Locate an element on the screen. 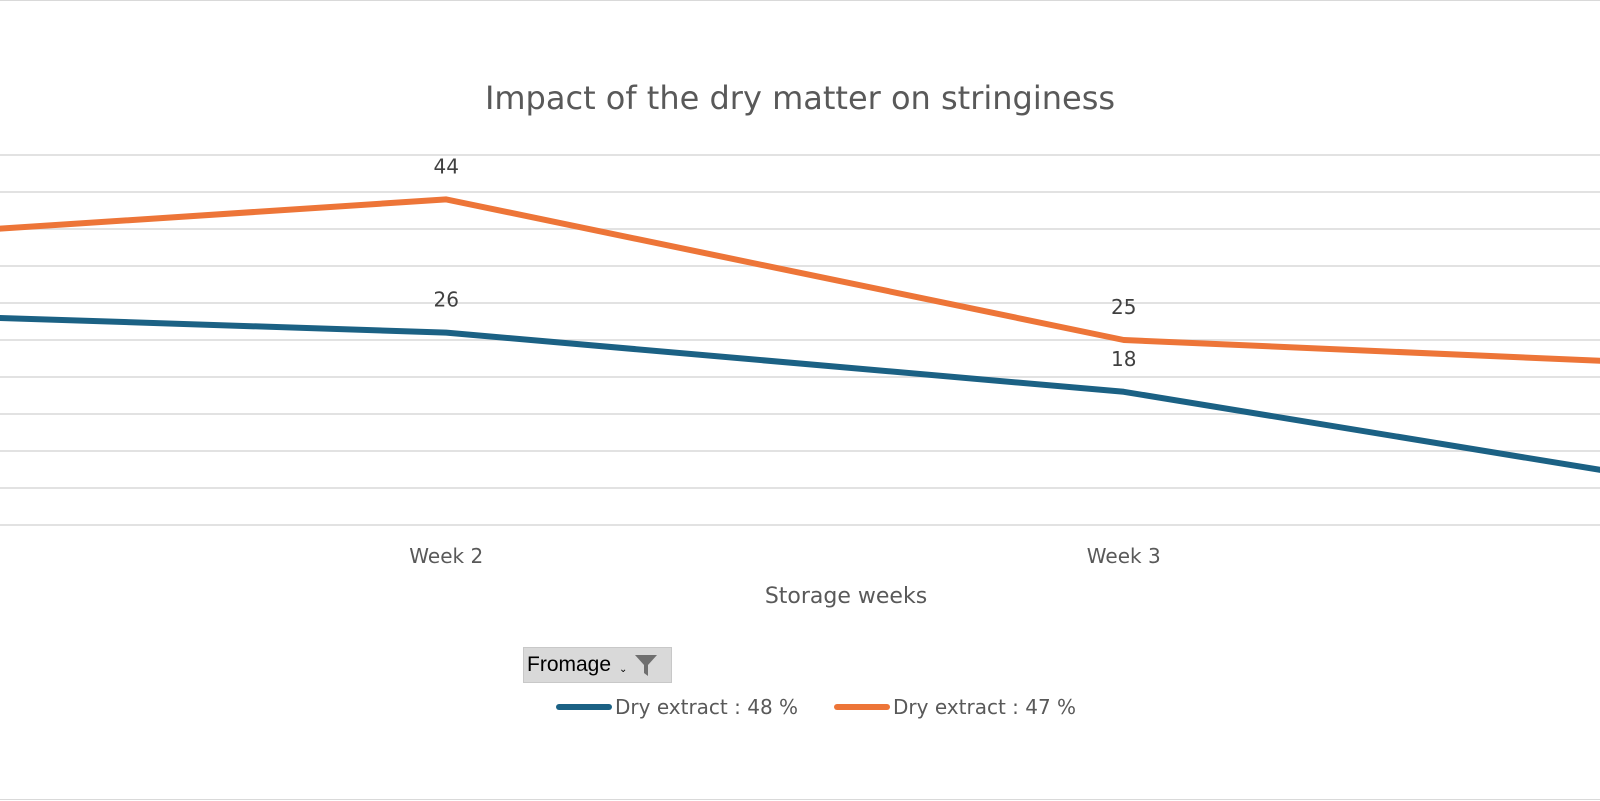  chart-title: Impact of the dry matter on stringiness is located at coordinates (800, 98).